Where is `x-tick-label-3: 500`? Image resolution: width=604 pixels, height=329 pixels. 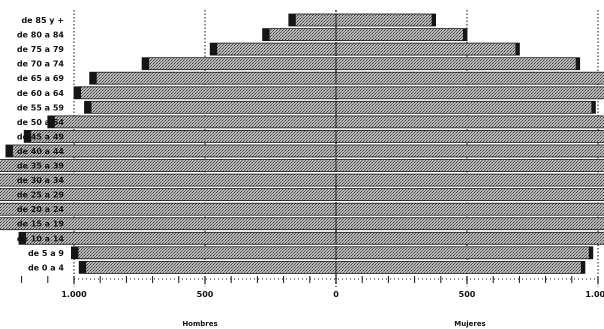 x-tick-label-3: 500 is located at coordinates (205, 294).